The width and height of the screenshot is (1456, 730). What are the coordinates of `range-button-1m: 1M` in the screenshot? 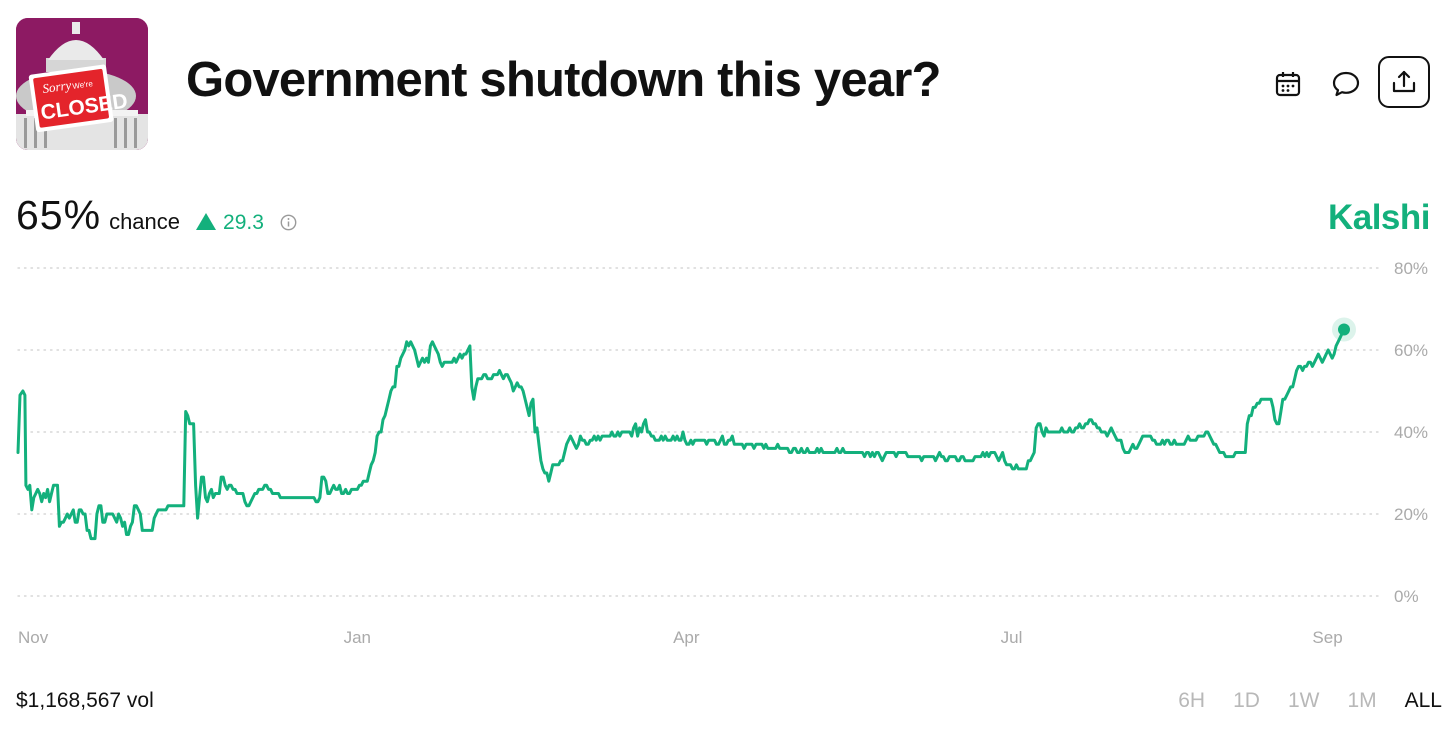 It's located at (1362, 700).